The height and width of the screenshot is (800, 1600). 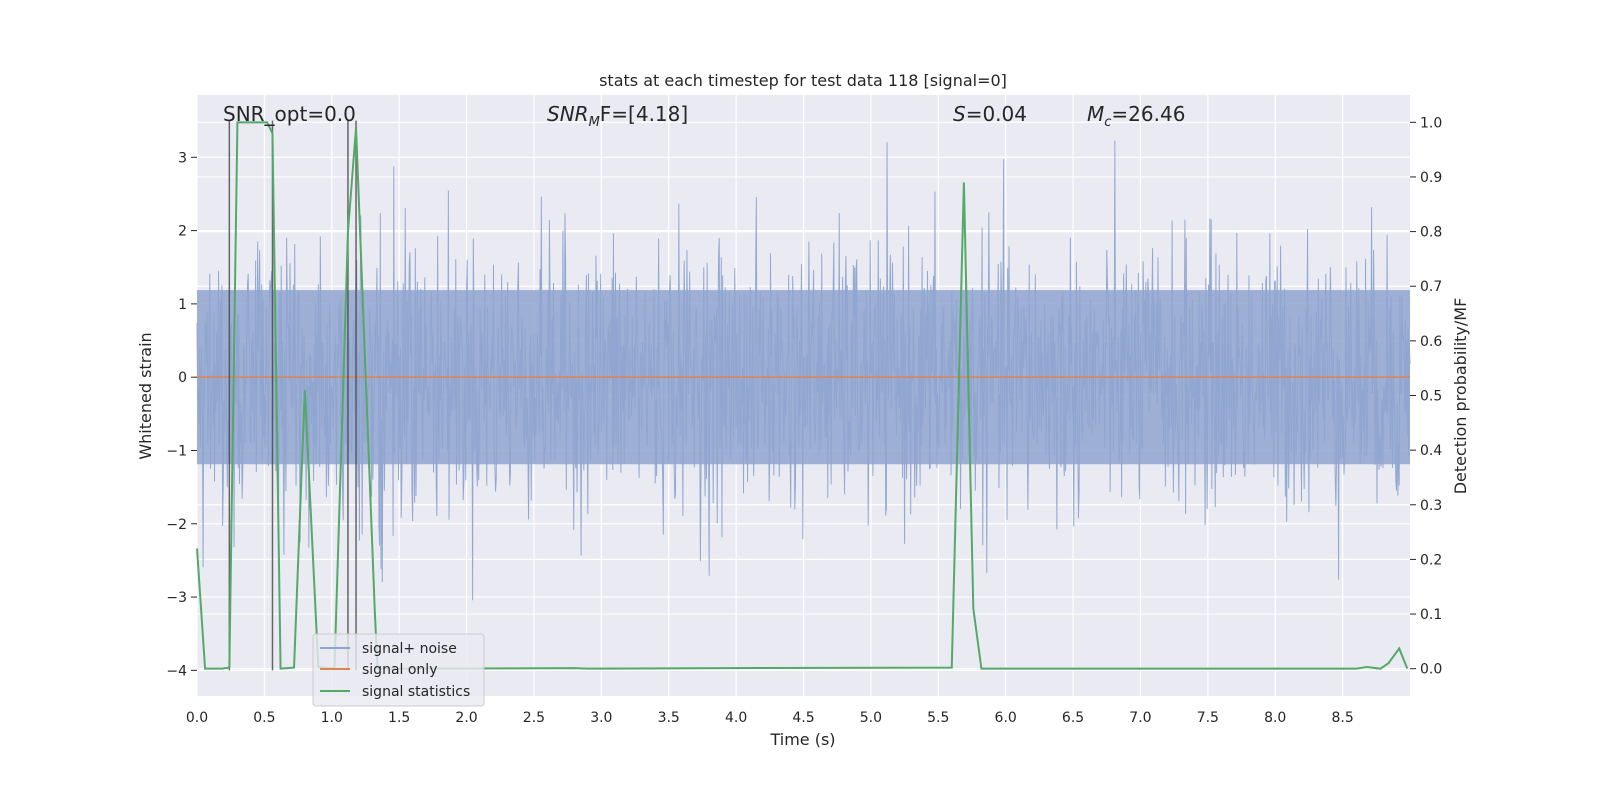 What do you see at coordinates (264, 718) in the screenshot?
I see `x-tick-label: 0.5` at bounding box center [264, 718].